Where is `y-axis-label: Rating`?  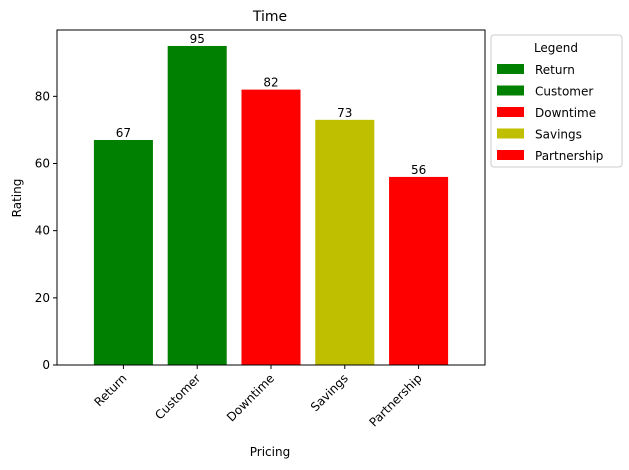 y-axis-label: Rating is located at coordinates (17, 198).